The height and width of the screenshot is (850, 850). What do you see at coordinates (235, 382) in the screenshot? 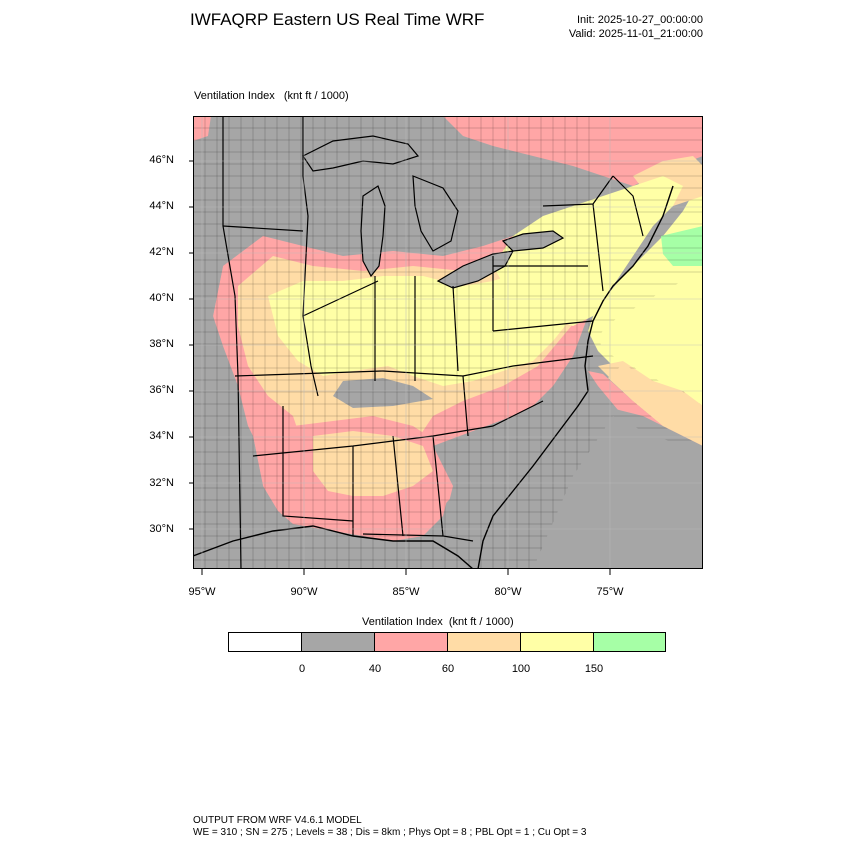
I see `southwest-low-region` at bounding box center [235, 382].